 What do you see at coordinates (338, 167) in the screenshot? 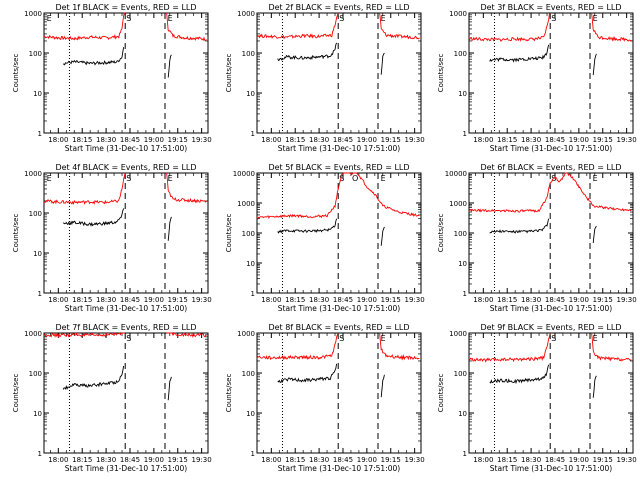
I see `chart-title: Det 5f BLACK = Events, RED = LLD` at bounding box center [338, 167].